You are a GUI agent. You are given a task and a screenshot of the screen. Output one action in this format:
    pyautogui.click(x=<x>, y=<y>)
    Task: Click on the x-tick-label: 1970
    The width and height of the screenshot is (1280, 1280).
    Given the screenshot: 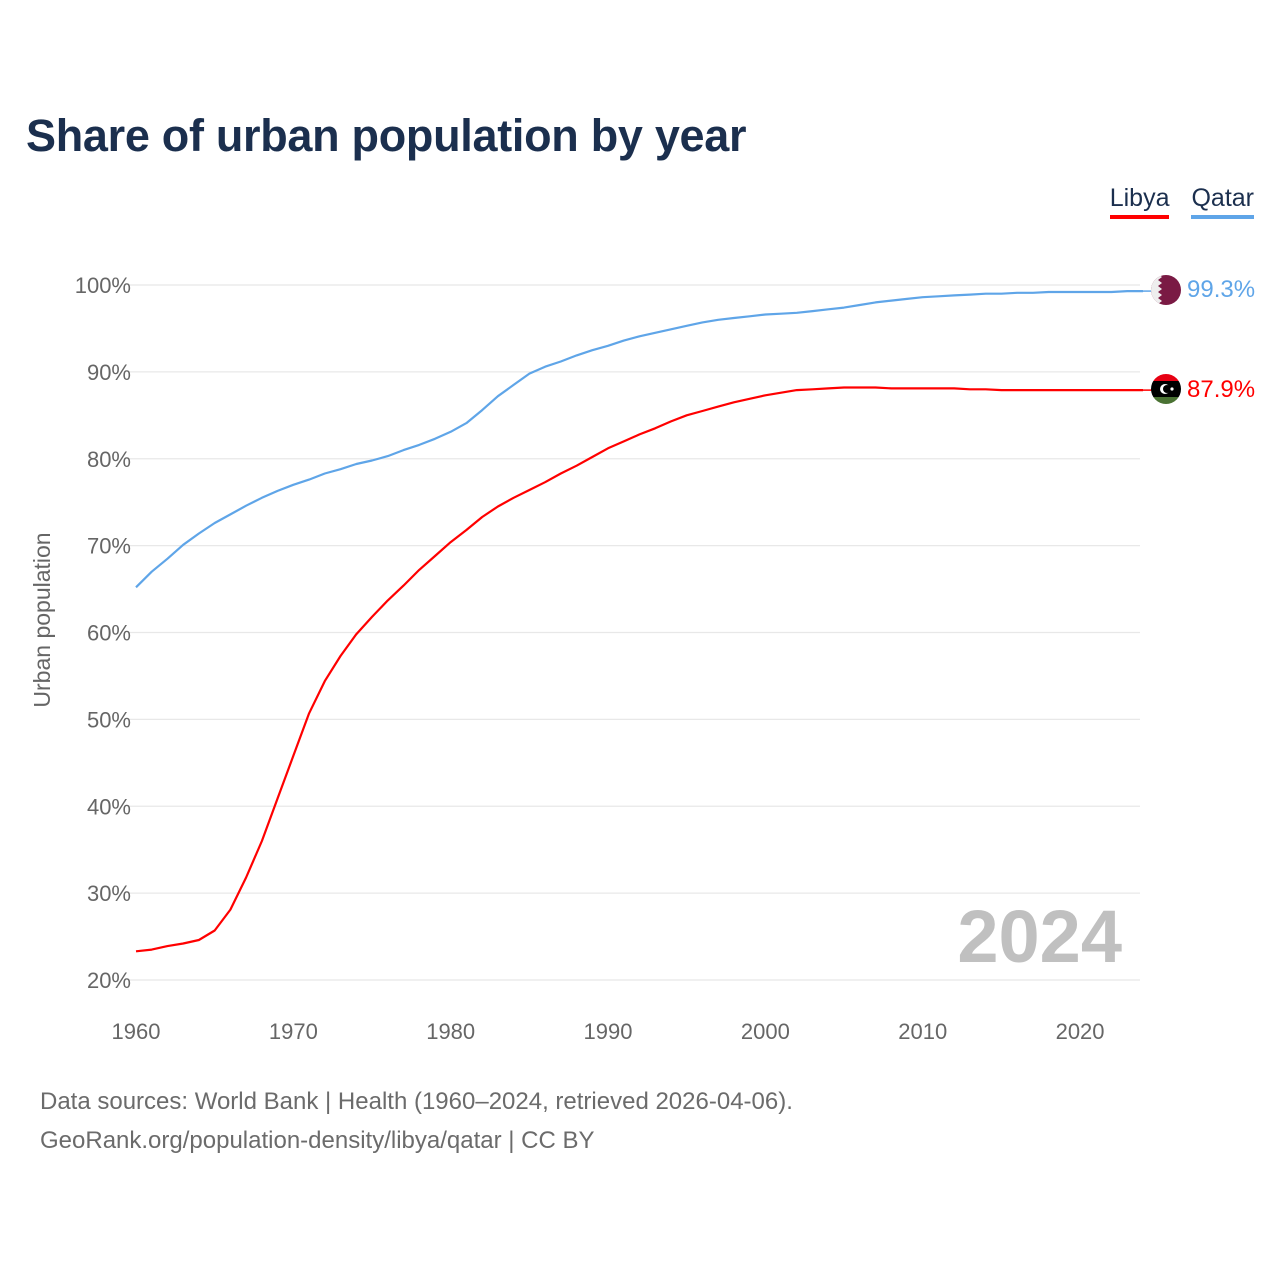 What is the action you would take?
    pyautogui.click(x=293, y=1031)
    